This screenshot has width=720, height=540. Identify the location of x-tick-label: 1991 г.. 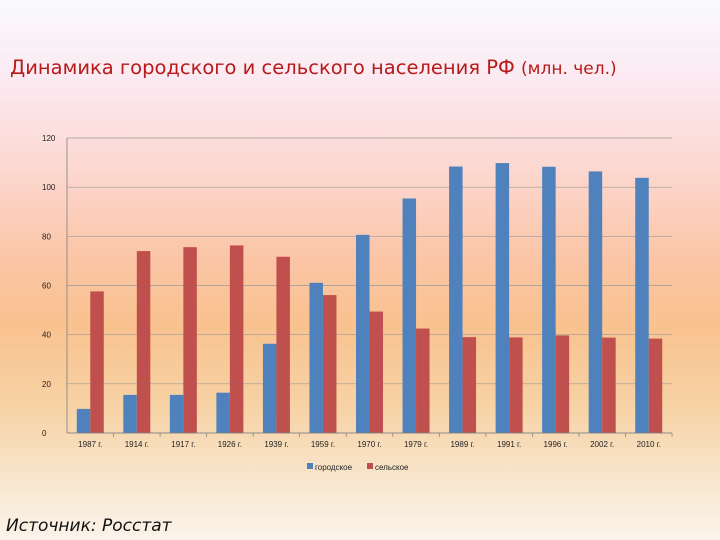
(509, 444).